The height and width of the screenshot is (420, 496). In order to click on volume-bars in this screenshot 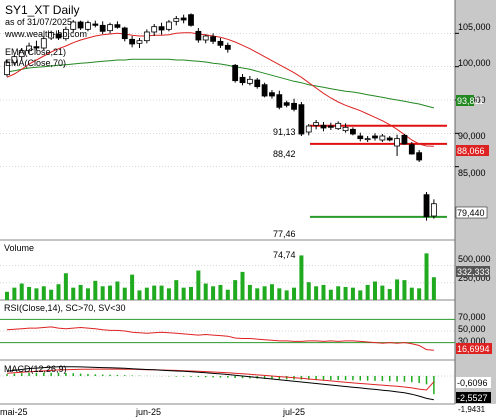, I will do `click(220, 276)`.